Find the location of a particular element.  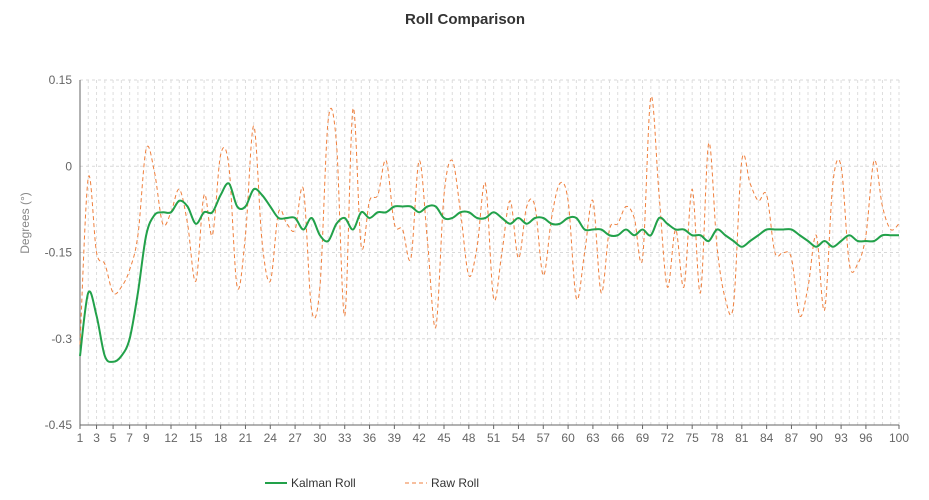

x-tick-label: 42 is located at coordinates (420, 438).